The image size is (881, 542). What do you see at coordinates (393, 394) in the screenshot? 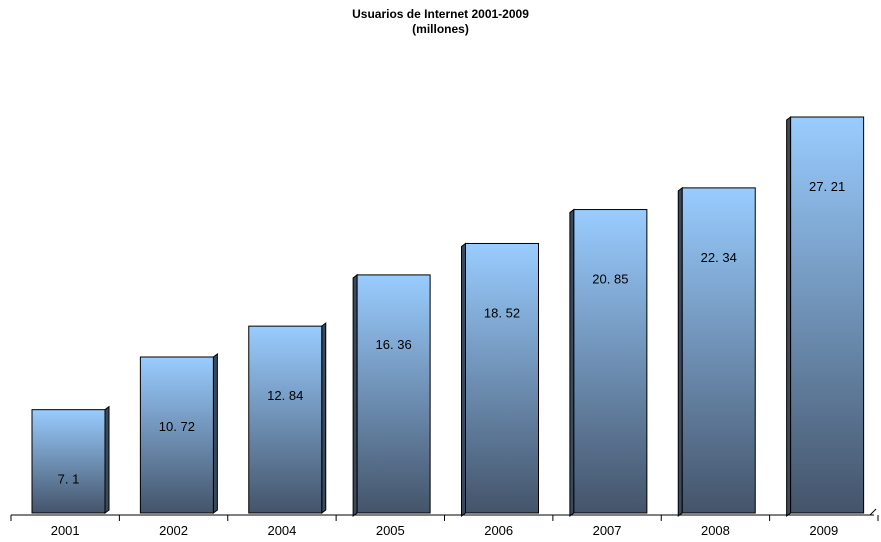
I see `bar-2005` at bounding box center [393, 394].